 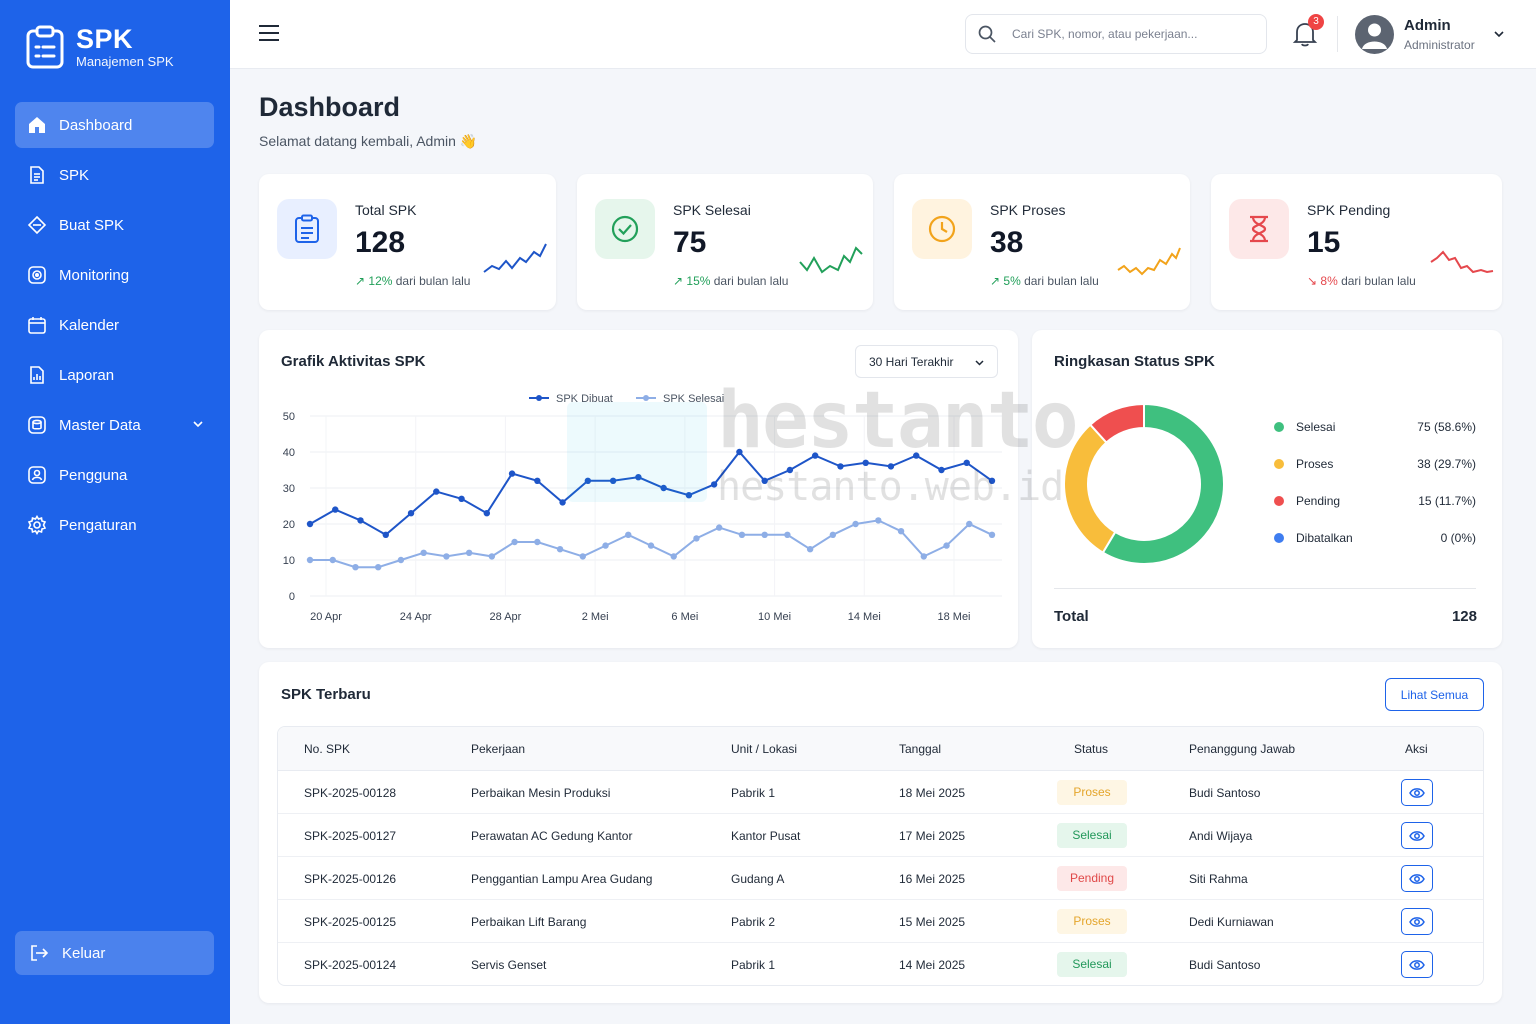 What do you see at coordinates (529, 922) in the screenshot?
I see `cell-job: Perbaikan Lift Barang` at bounding box center [529, 922].